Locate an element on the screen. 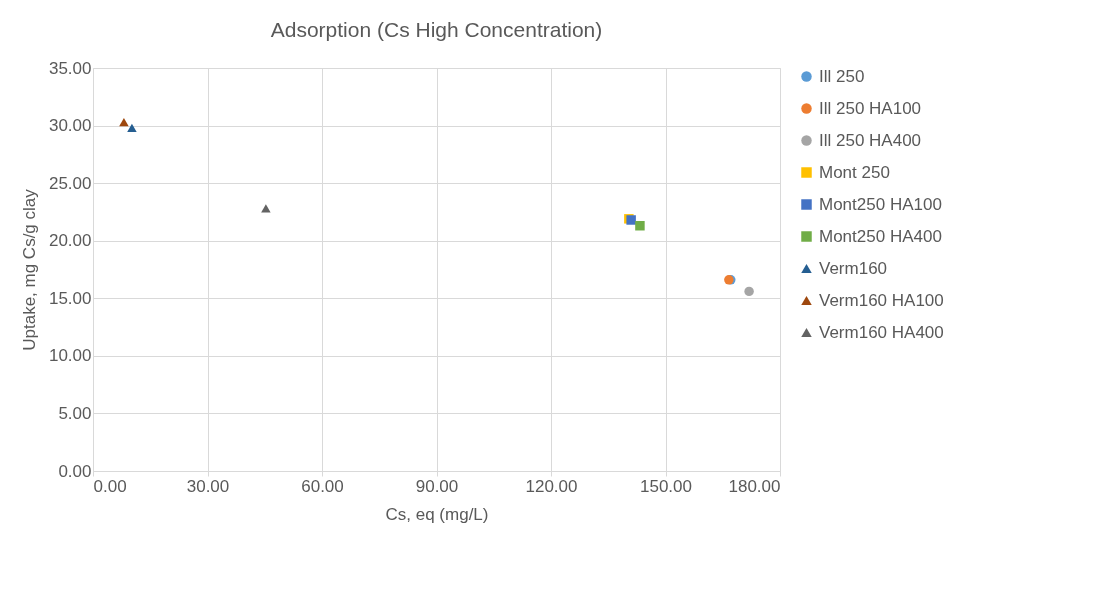 This screenshot has width=1102, height=591. legend-label: Mont250 HA400 is located at coordinates (880, 236).